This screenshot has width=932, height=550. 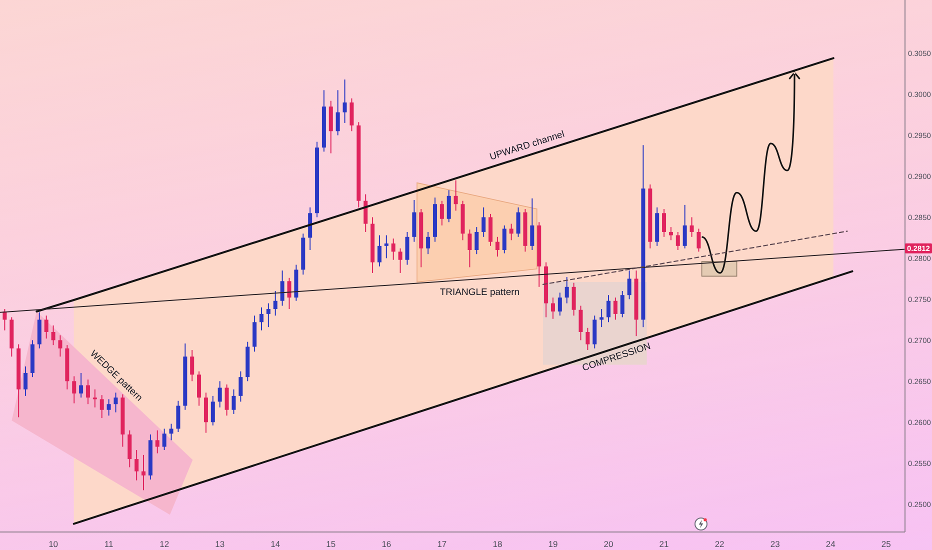 I want to click on x-tick-label: 14, so click(x=275, y=544).